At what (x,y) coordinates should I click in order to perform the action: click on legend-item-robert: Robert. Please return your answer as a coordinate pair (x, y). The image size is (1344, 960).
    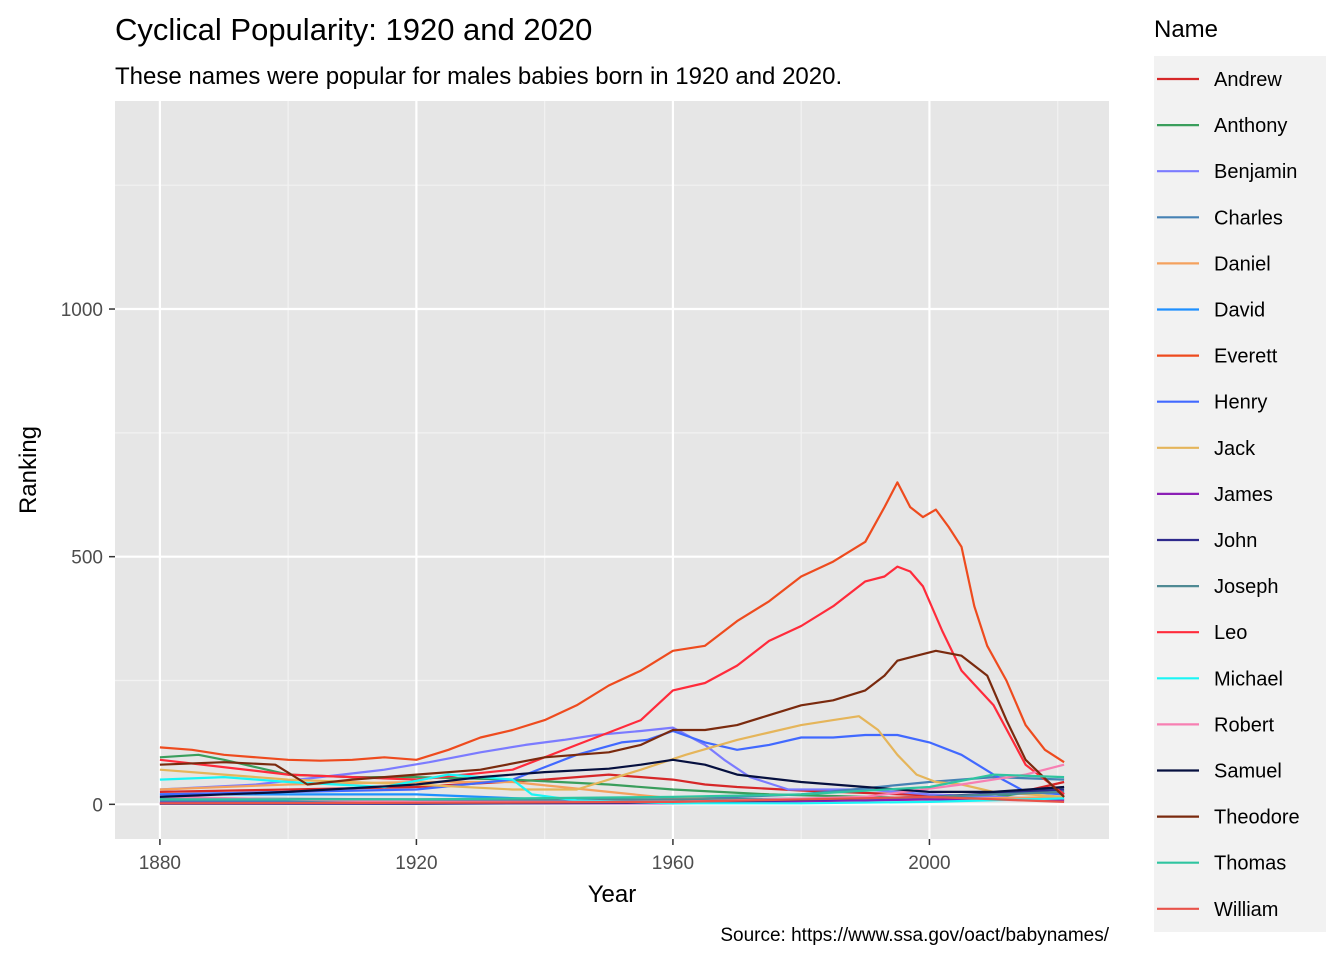
    Looking at the image, I should click on (1215, 725).